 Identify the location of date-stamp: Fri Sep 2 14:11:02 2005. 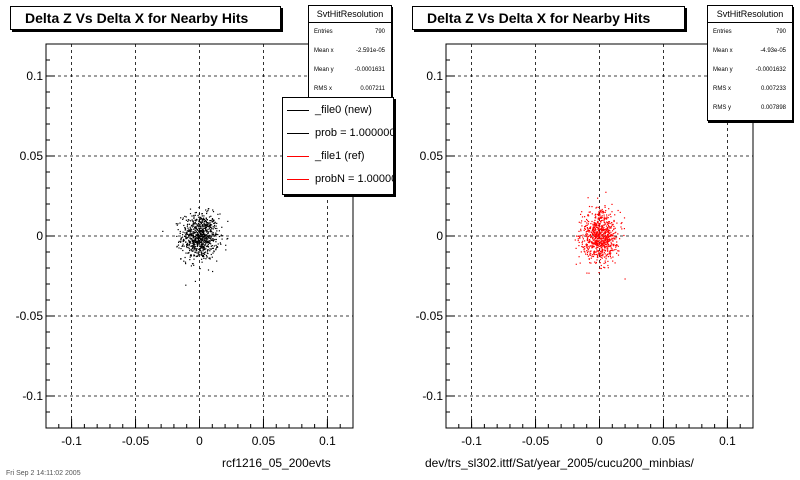
(43, 473).